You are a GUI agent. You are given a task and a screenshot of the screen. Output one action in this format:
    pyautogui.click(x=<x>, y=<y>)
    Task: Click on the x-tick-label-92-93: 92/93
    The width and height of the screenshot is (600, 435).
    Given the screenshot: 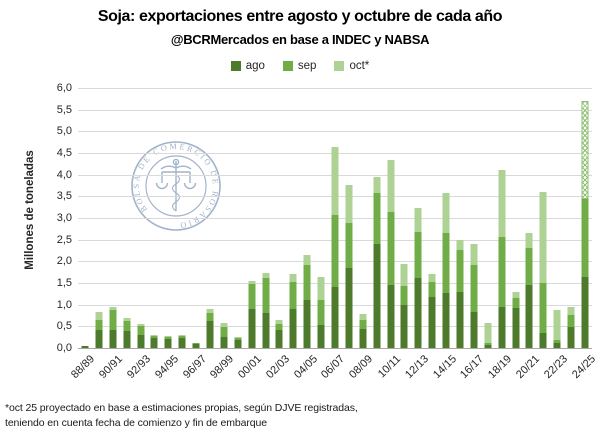 What is the action you would take?
    pyautogui.click(x=139, y=367)
    